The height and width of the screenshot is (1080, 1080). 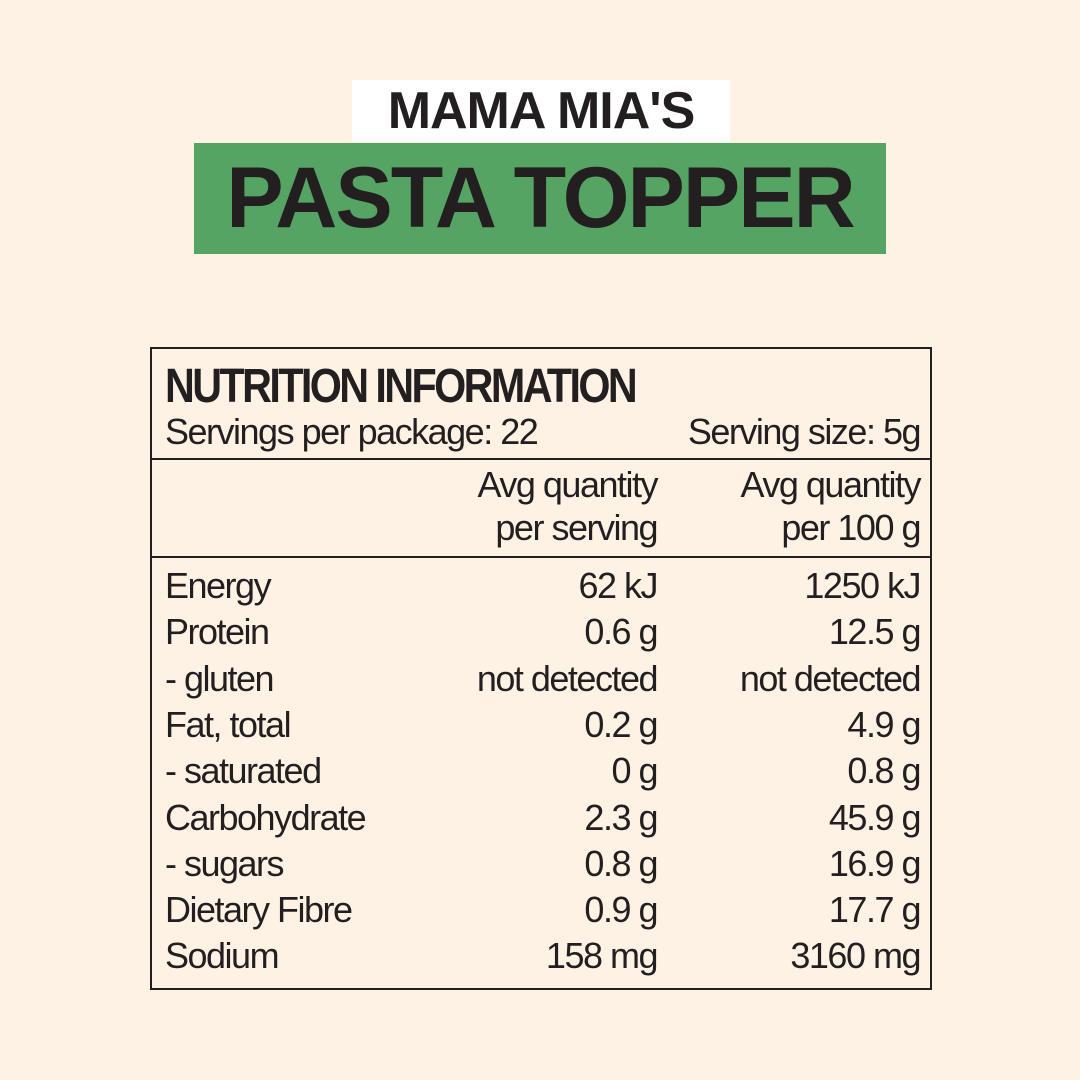 What do you see at coordinates (217, 632) in the screenshot?
I see `nutrient-label: Protein` at bounding box center [217, 632].